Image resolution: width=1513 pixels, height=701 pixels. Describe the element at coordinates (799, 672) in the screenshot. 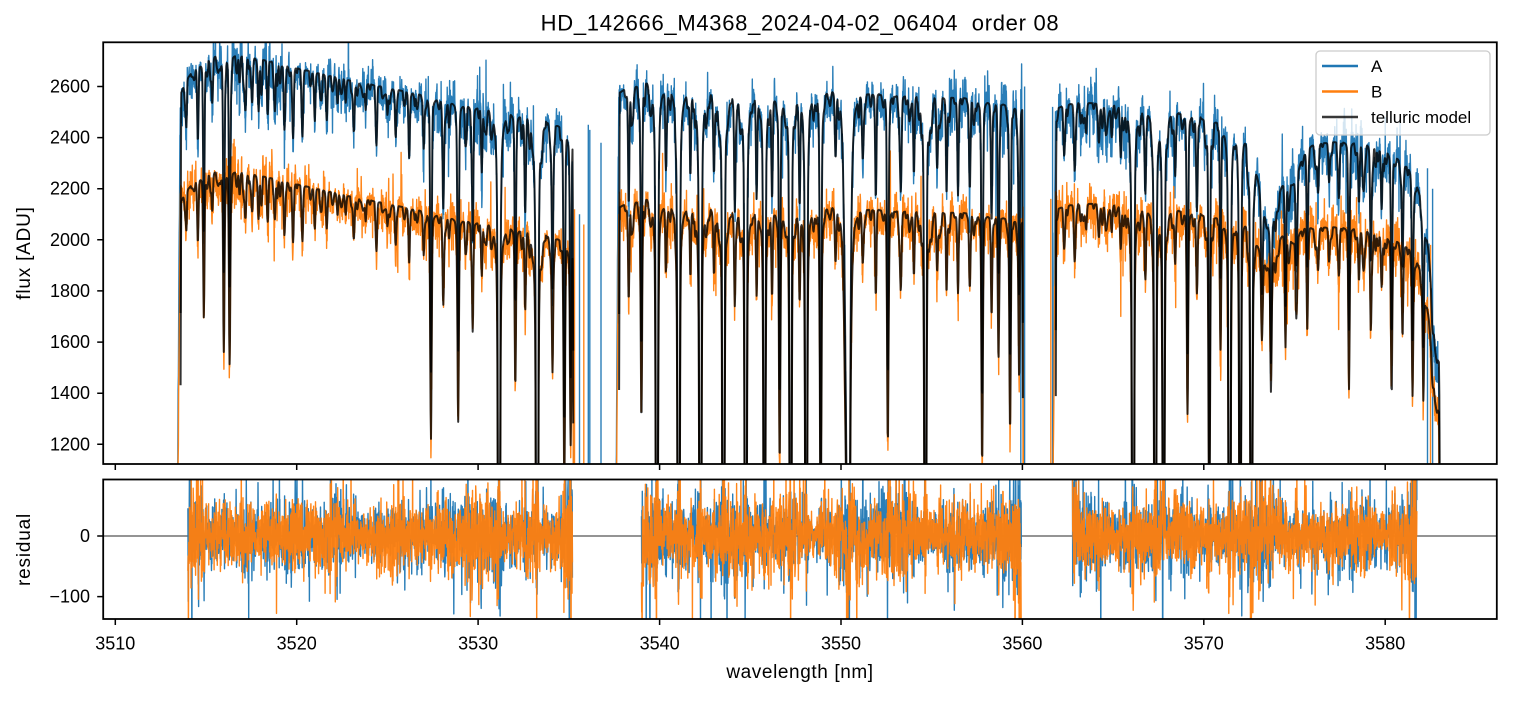

I see `svg-text: wavelength [nm]` at that location.